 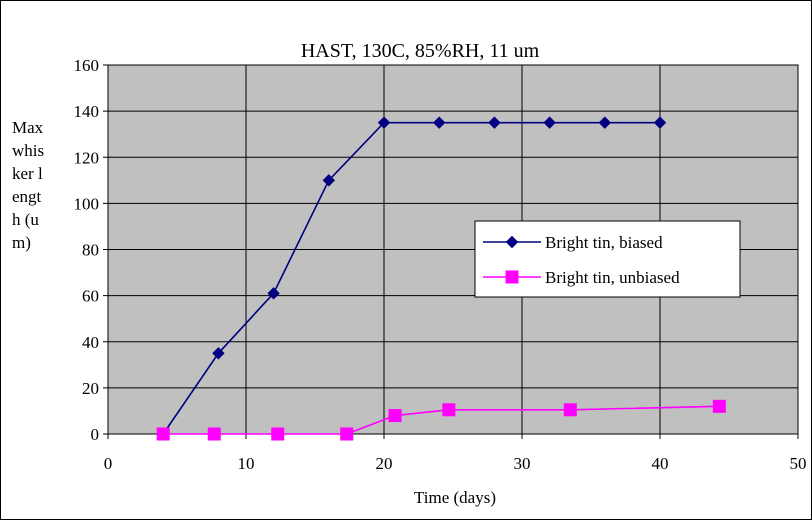 I want to click on y-tick-label: 60, so click(x=90, y=296).